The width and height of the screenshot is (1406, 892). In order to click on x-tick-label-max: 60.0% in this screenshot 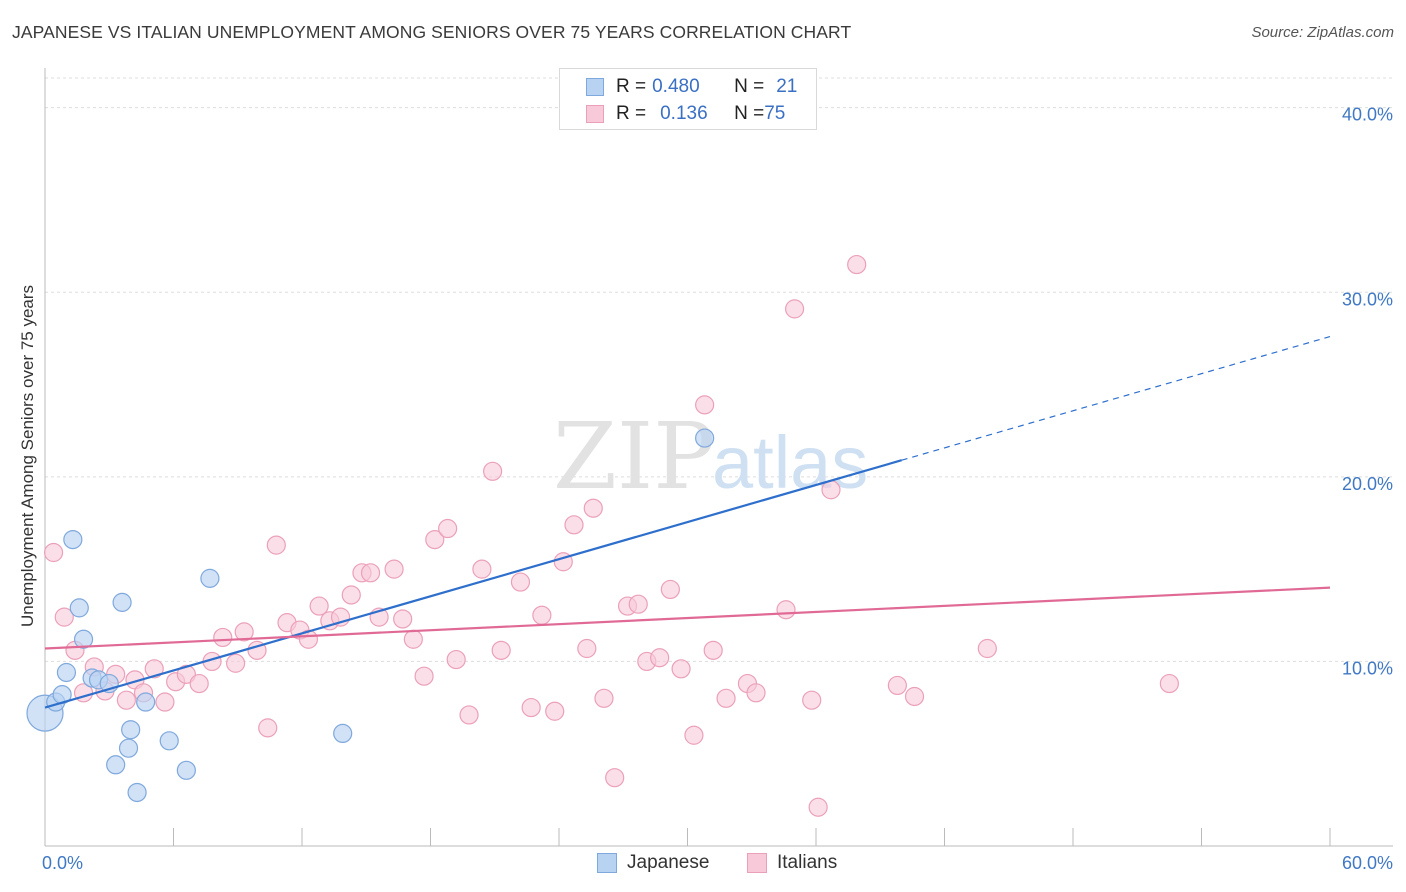, I will do `click(1367, 863)`.